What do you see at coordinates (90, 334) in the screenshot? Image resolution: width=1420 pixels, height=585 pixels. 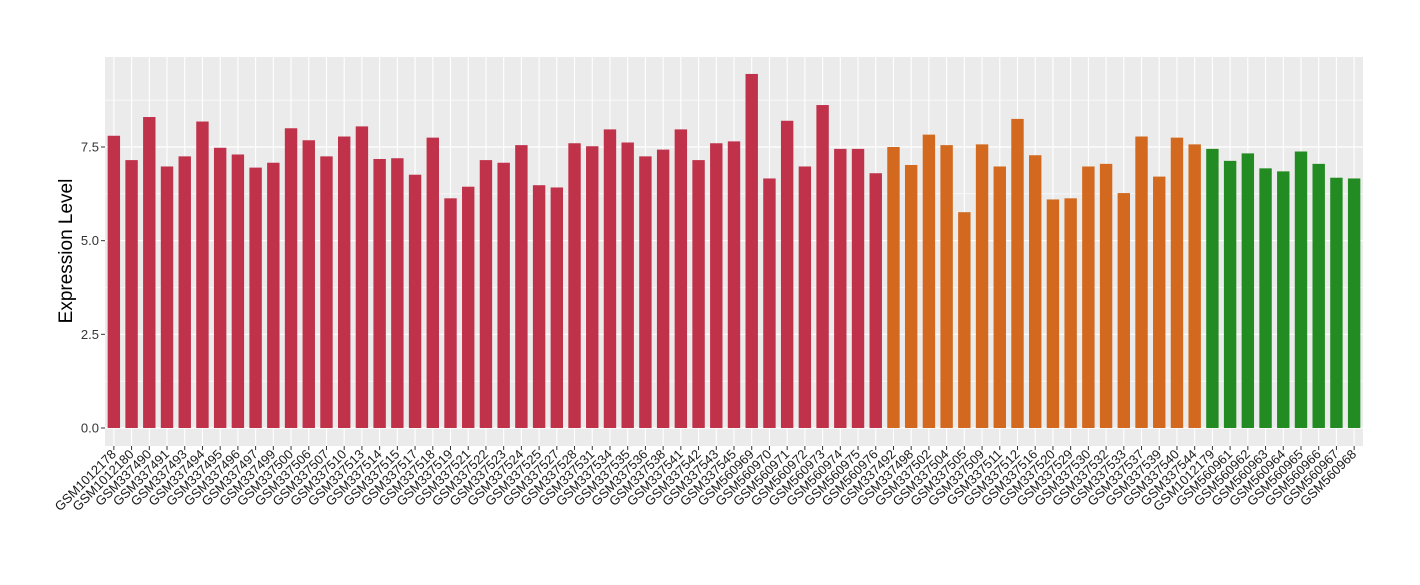 I see `y-tick-label: 2.5` at bounding box center [90, 334].